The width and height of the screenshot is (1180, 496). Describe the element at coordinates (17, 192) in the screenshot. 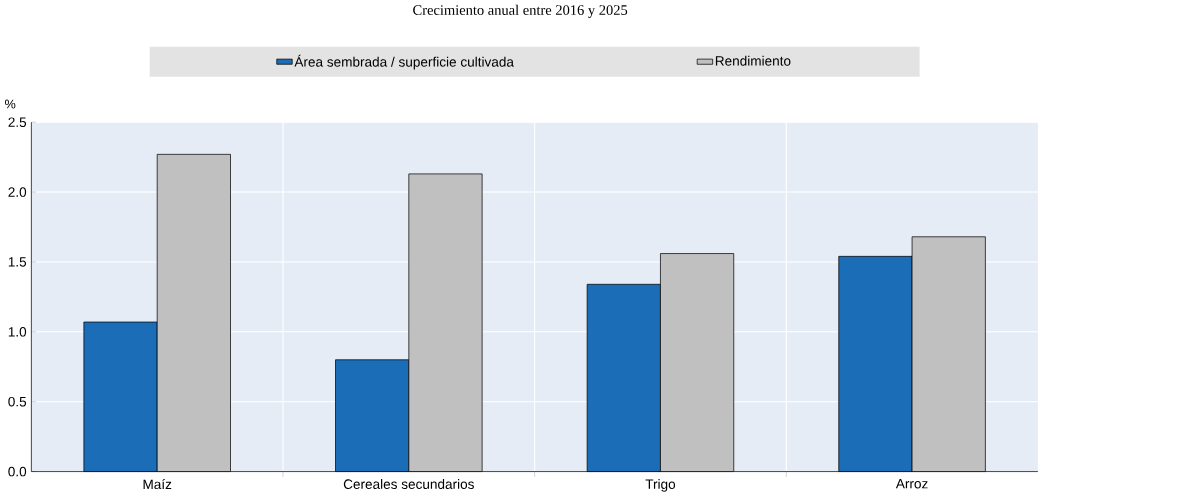

I see `y-tick-label: 2.0` at that location.